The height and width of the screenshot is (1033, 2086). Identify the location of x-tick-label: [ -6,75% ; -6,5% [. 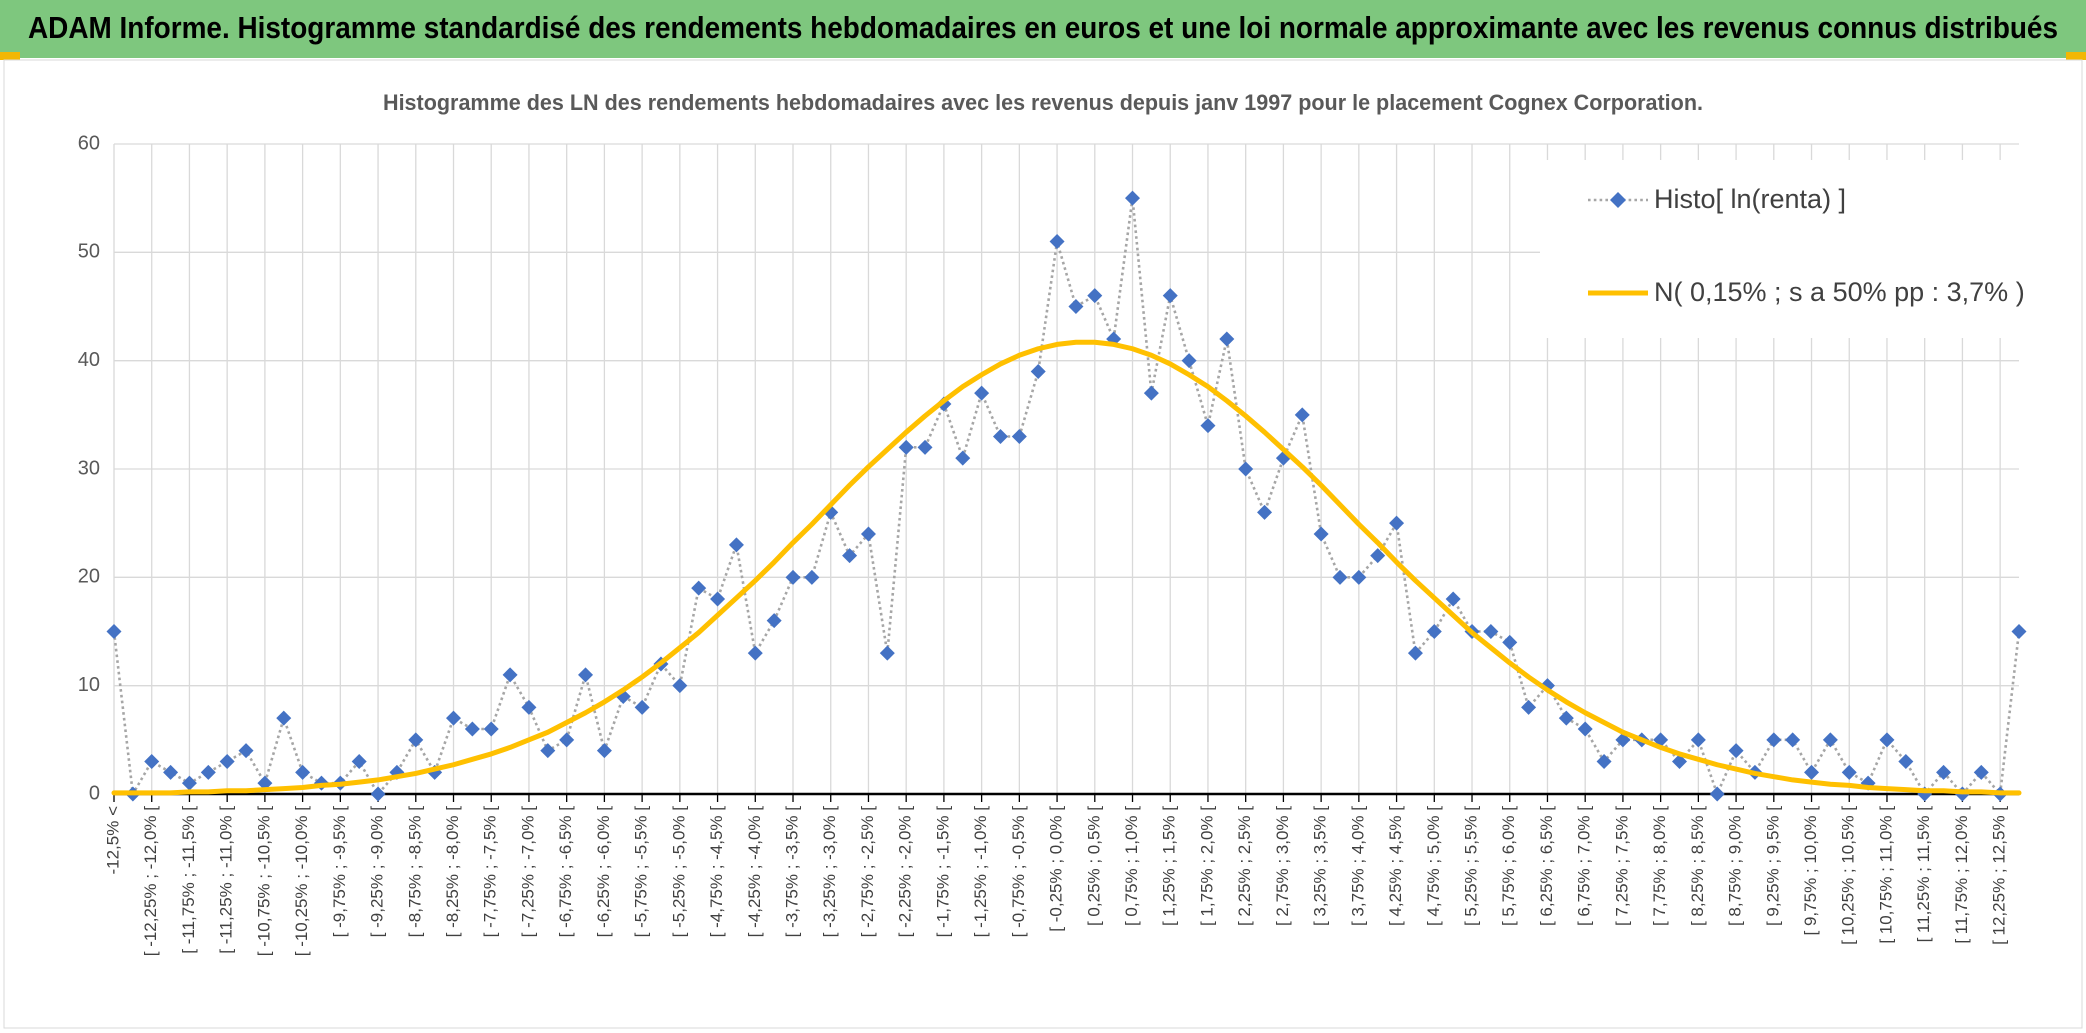
(565, 872).